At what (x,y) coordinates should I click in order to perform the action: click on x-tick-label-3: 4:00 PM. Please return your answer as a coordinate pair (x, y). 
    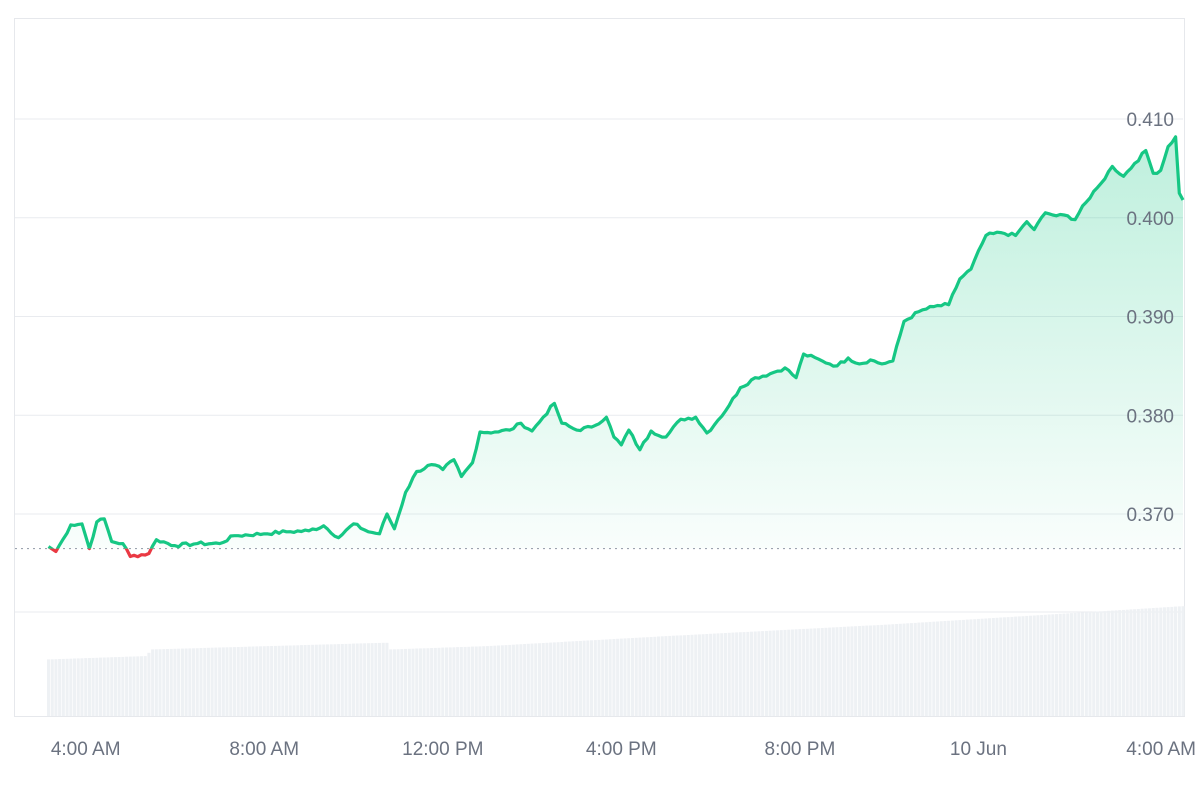
    Looking at the image, I should click on (621, 749).